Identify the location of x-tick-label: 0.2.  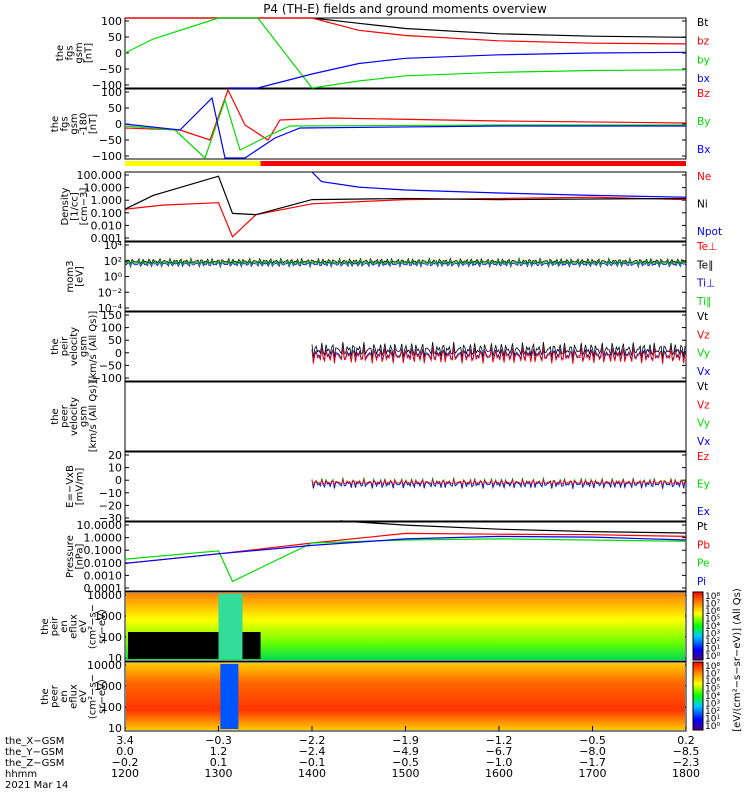
(686, 740).